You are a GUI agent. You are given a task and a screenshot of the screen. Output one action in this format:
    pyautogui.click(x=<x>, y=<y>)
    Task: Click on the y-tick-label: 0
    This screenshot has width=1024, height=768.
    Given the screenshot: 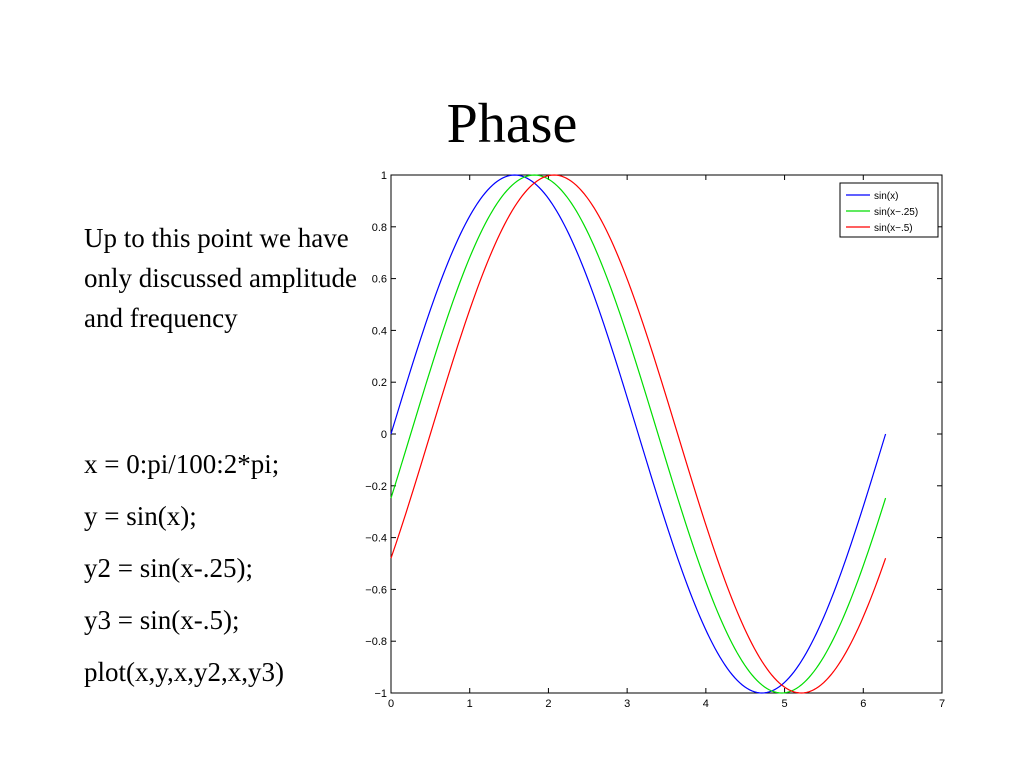 What is the action you would take?
    pyautogui.click(x=384, y=435)
    